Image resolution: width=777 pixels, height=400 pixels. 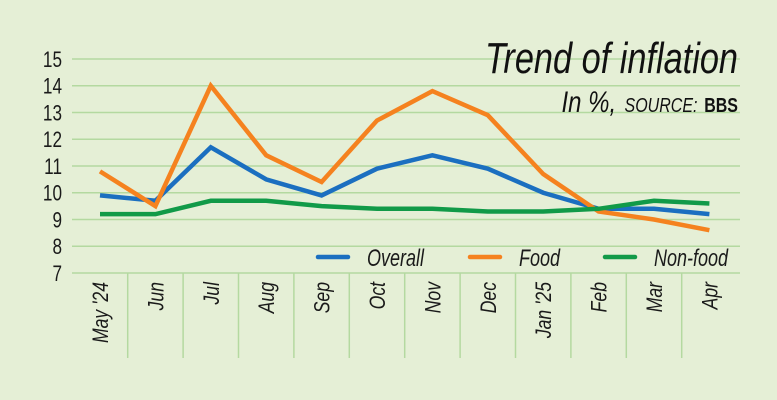 I want to click on series-line-non-food, so click(x=405, y=207).